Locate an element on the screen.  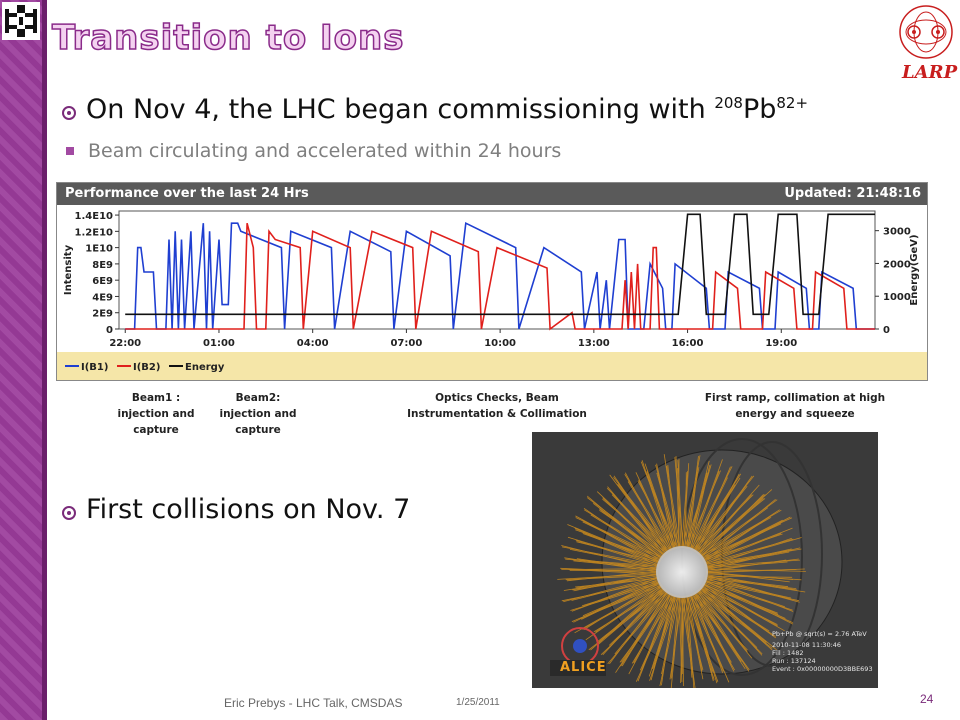
x-tick-label: 10:00 is located at coordinates (500, 343).